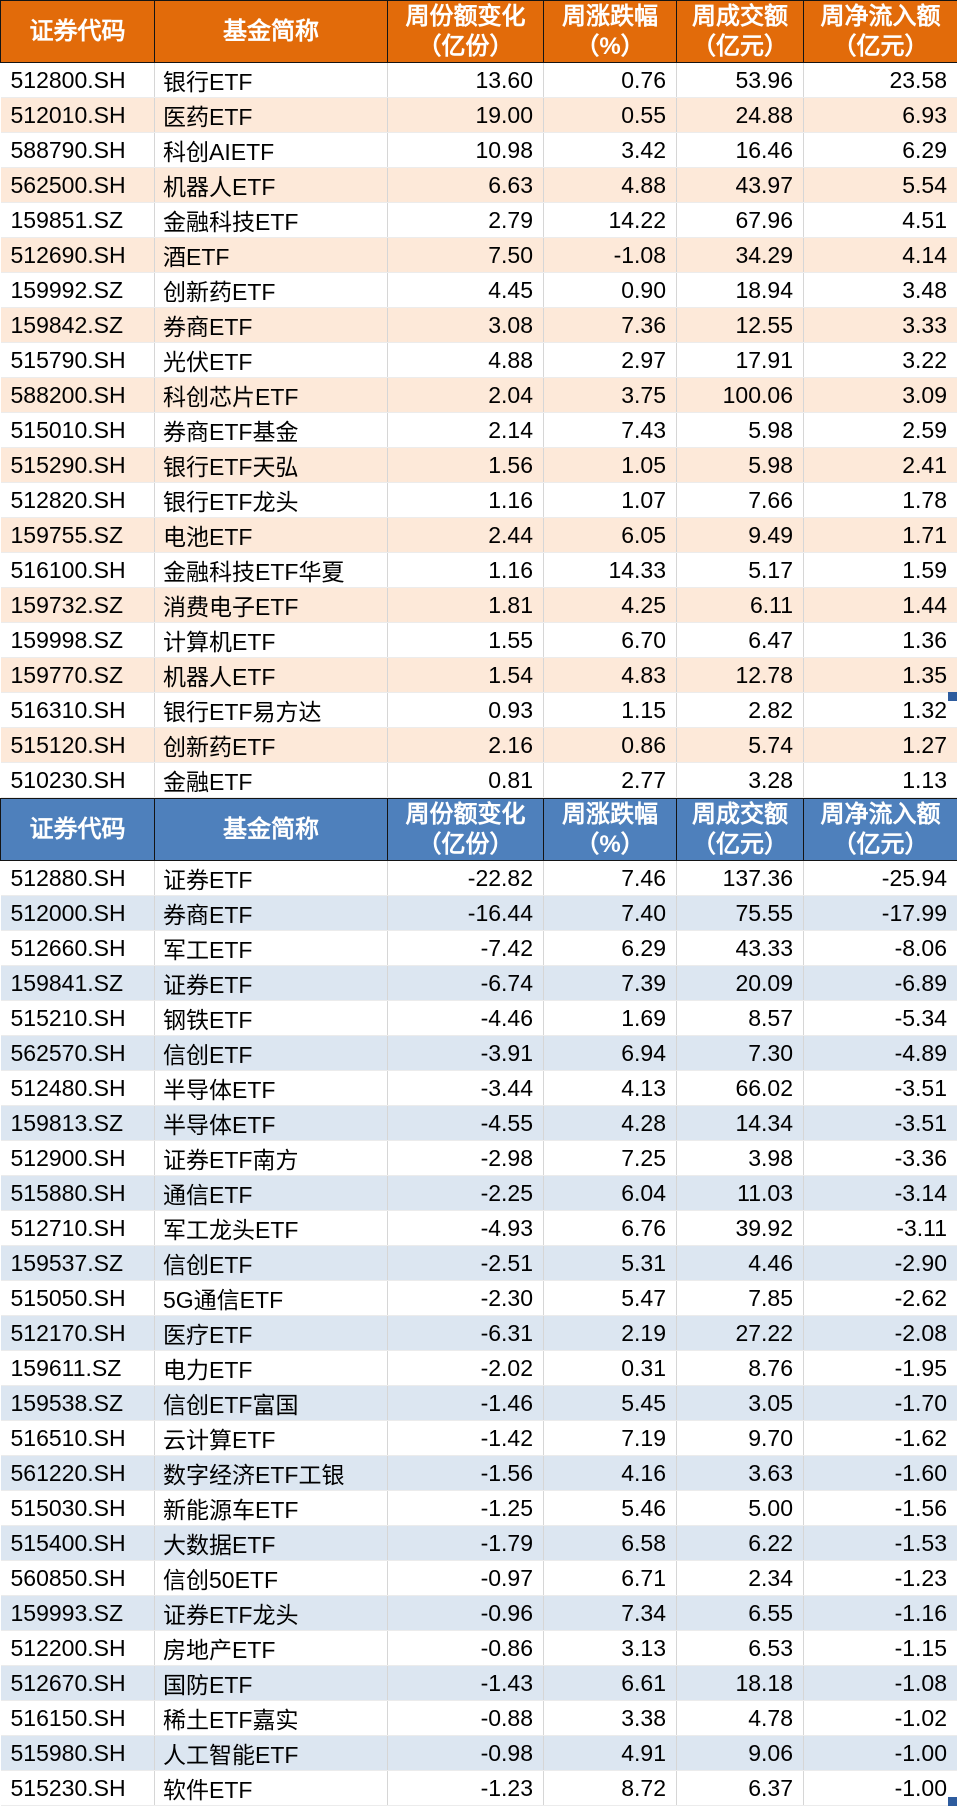 The height and width of the screenshot is (1806, 957). I want to click on net_inflow-cell: -1.60, so click(880, 1473).